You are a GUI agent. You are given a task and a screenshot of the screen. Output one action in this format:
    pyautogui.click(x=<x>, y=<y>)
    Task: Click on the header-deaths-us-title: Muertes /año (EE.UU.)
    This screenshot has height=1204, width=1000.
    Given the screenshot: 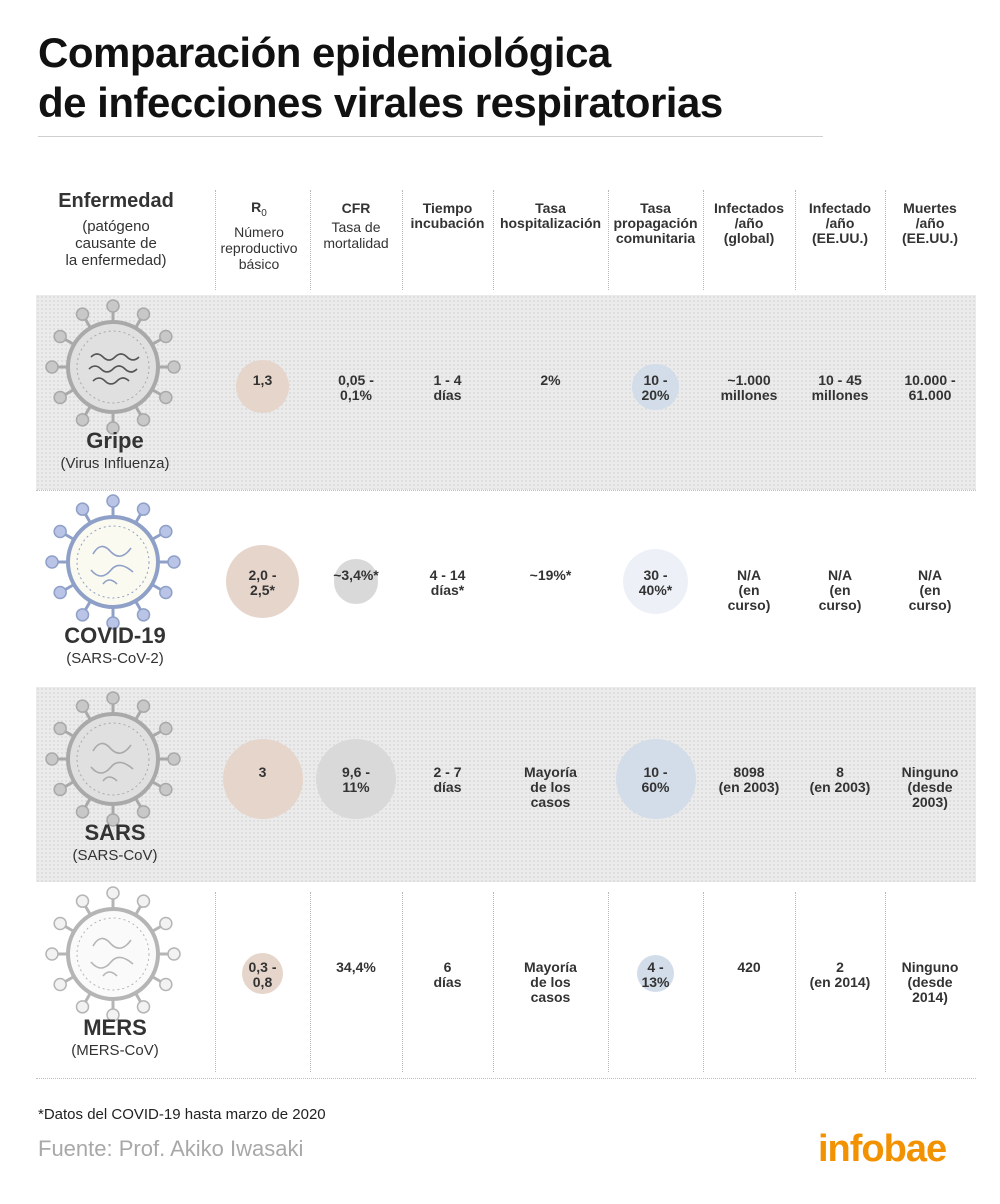 What is the action you would take?
    pyautogui.click(x=930, y=223)
    